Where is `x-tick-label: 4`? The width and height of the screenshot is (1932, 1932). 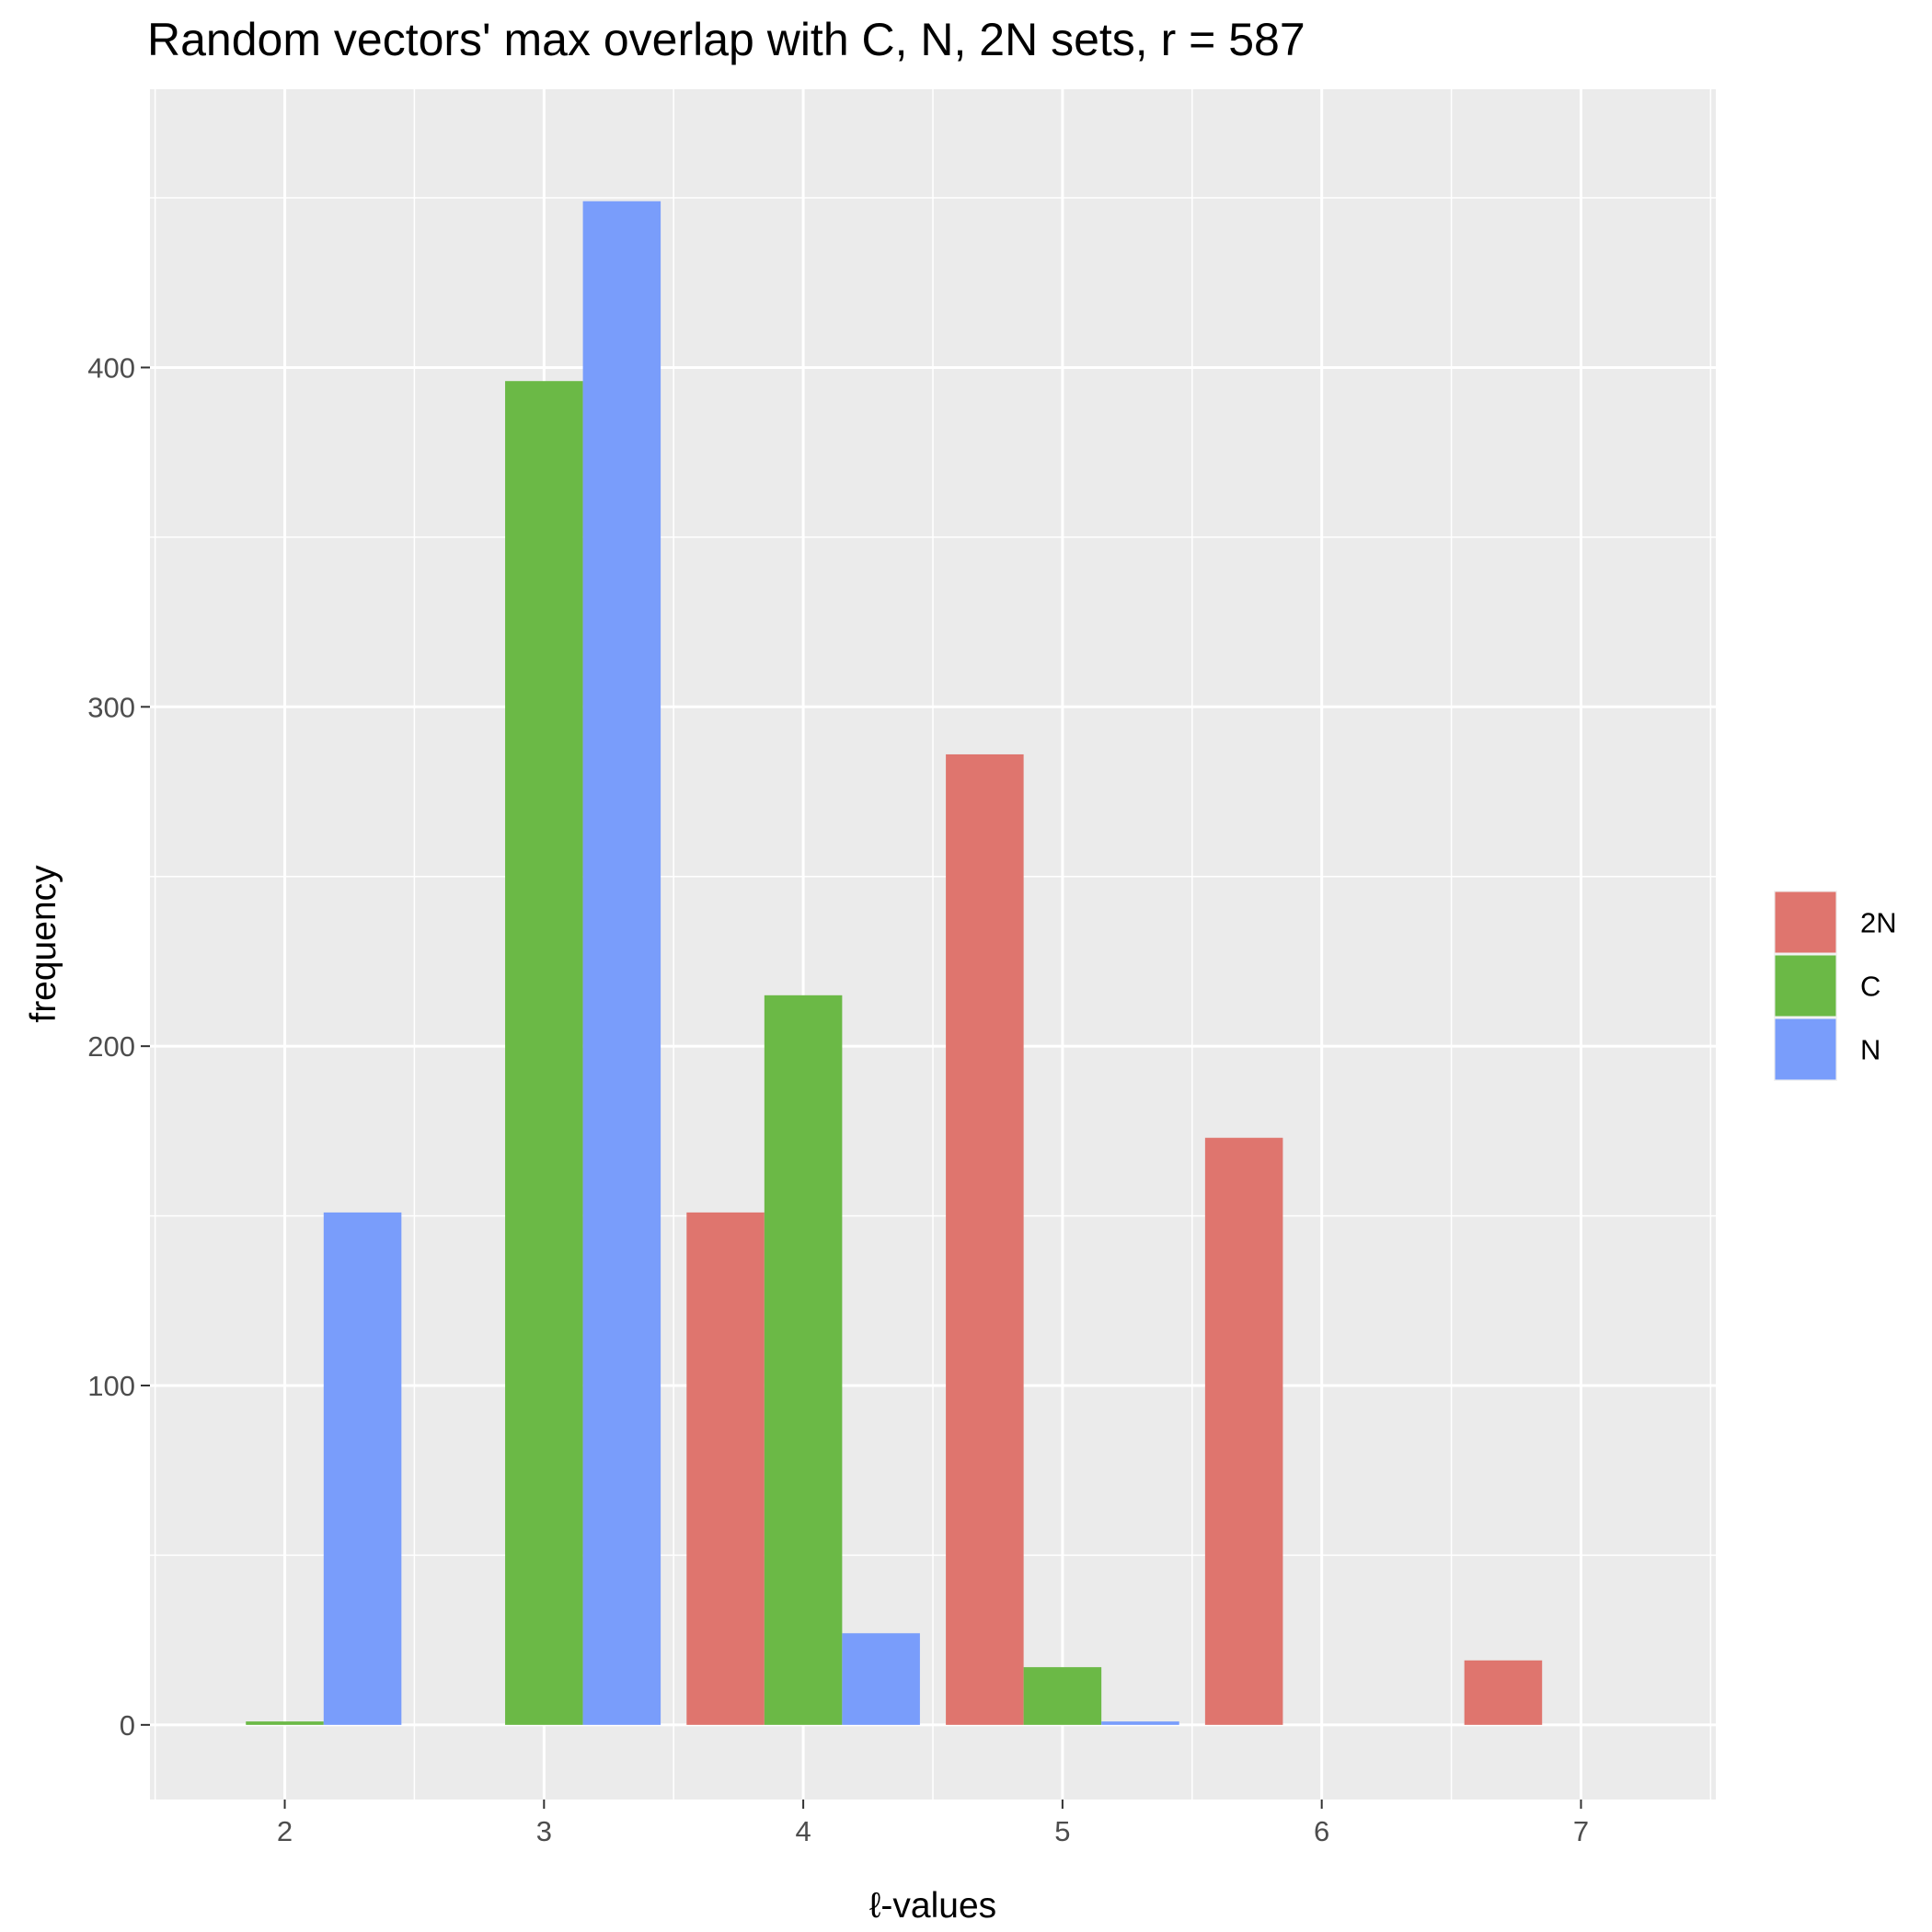
x-tick-label: 4 is located at coordinates (803, 1831).